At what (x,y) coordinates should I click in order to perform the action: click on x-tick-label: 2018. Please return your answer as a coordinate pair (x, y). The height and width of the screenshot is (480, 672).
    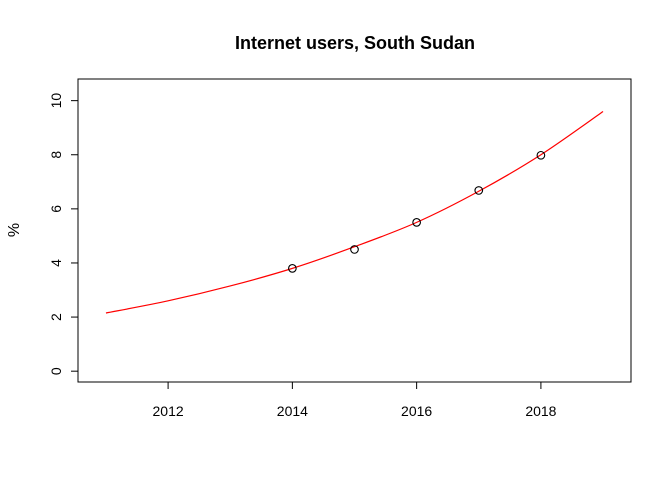
    Looking at the image, I should click on (540, 411).